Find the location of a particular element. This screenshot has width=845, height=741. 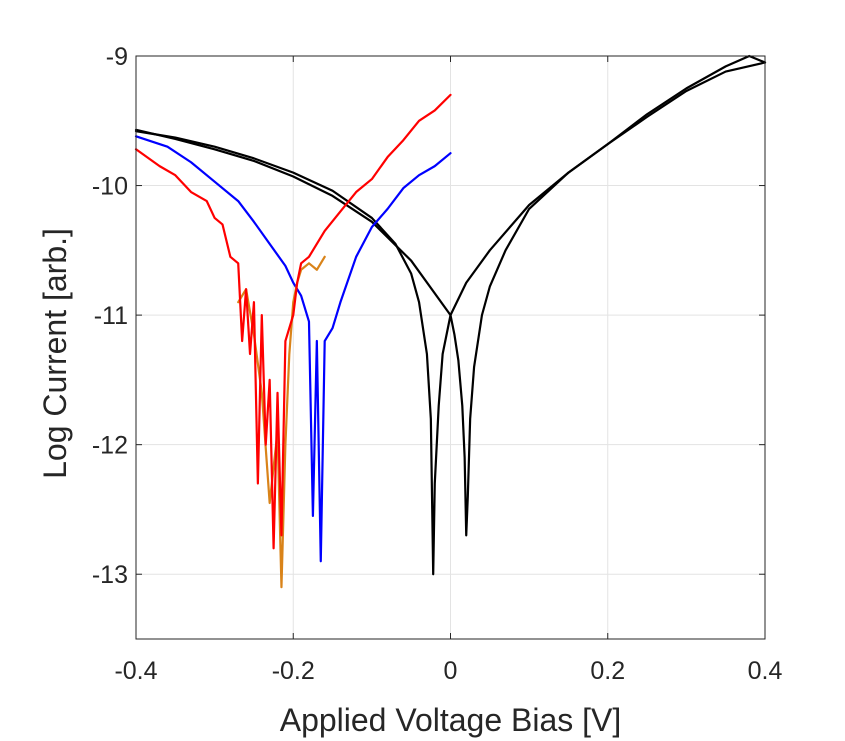

x-tick-label: -0.2 is located at coordinates (293, 671).